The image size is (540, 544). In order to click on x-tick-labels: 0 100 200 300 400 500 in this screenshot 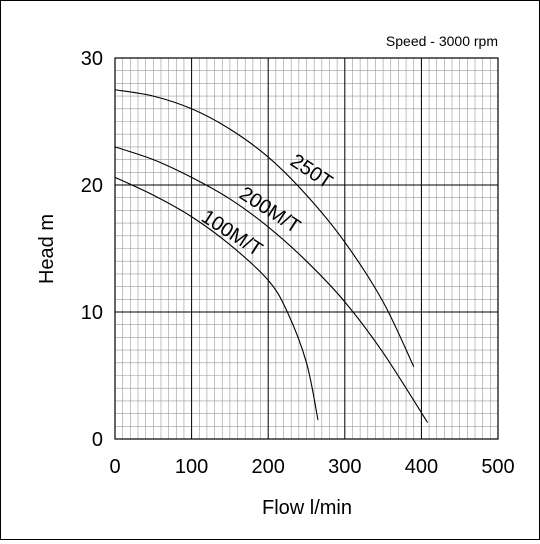, I will do `click(311, 467)`.